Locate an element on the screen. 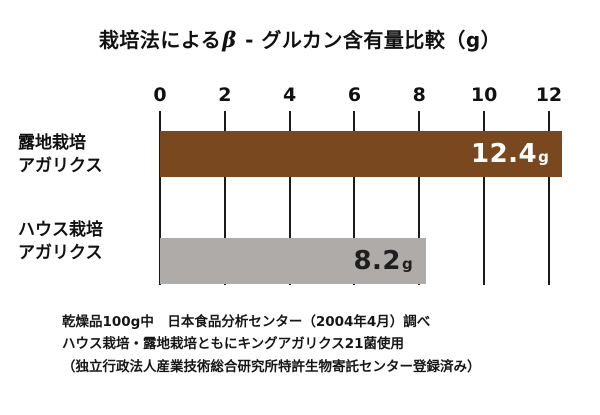  x-axis: 0 2 4 6 8 10 12 is located at coordinates (361, 95).